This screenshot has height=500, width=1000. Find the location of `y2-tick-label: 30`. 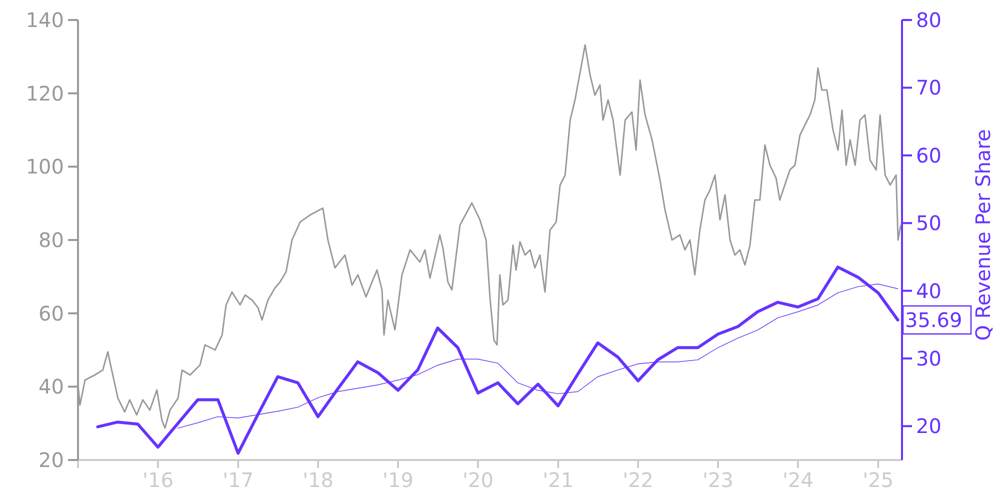

y2-tick-label: 30 is located at coordinates (929, 358).